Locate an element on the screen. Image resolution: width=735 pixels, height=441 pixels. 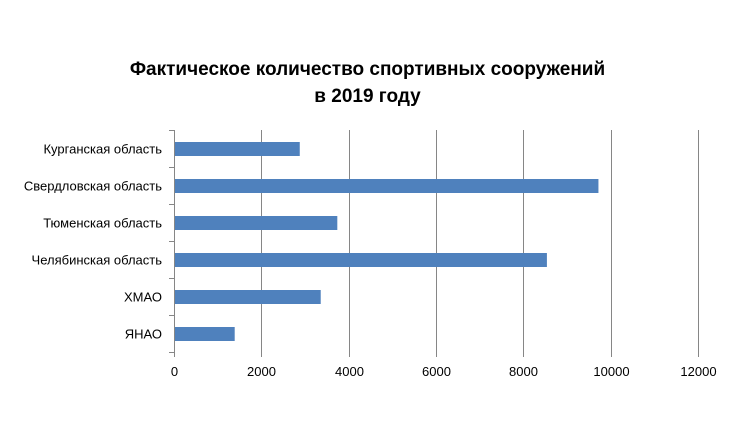
category-label: ЯНАО is located at coordinates (143, 334).